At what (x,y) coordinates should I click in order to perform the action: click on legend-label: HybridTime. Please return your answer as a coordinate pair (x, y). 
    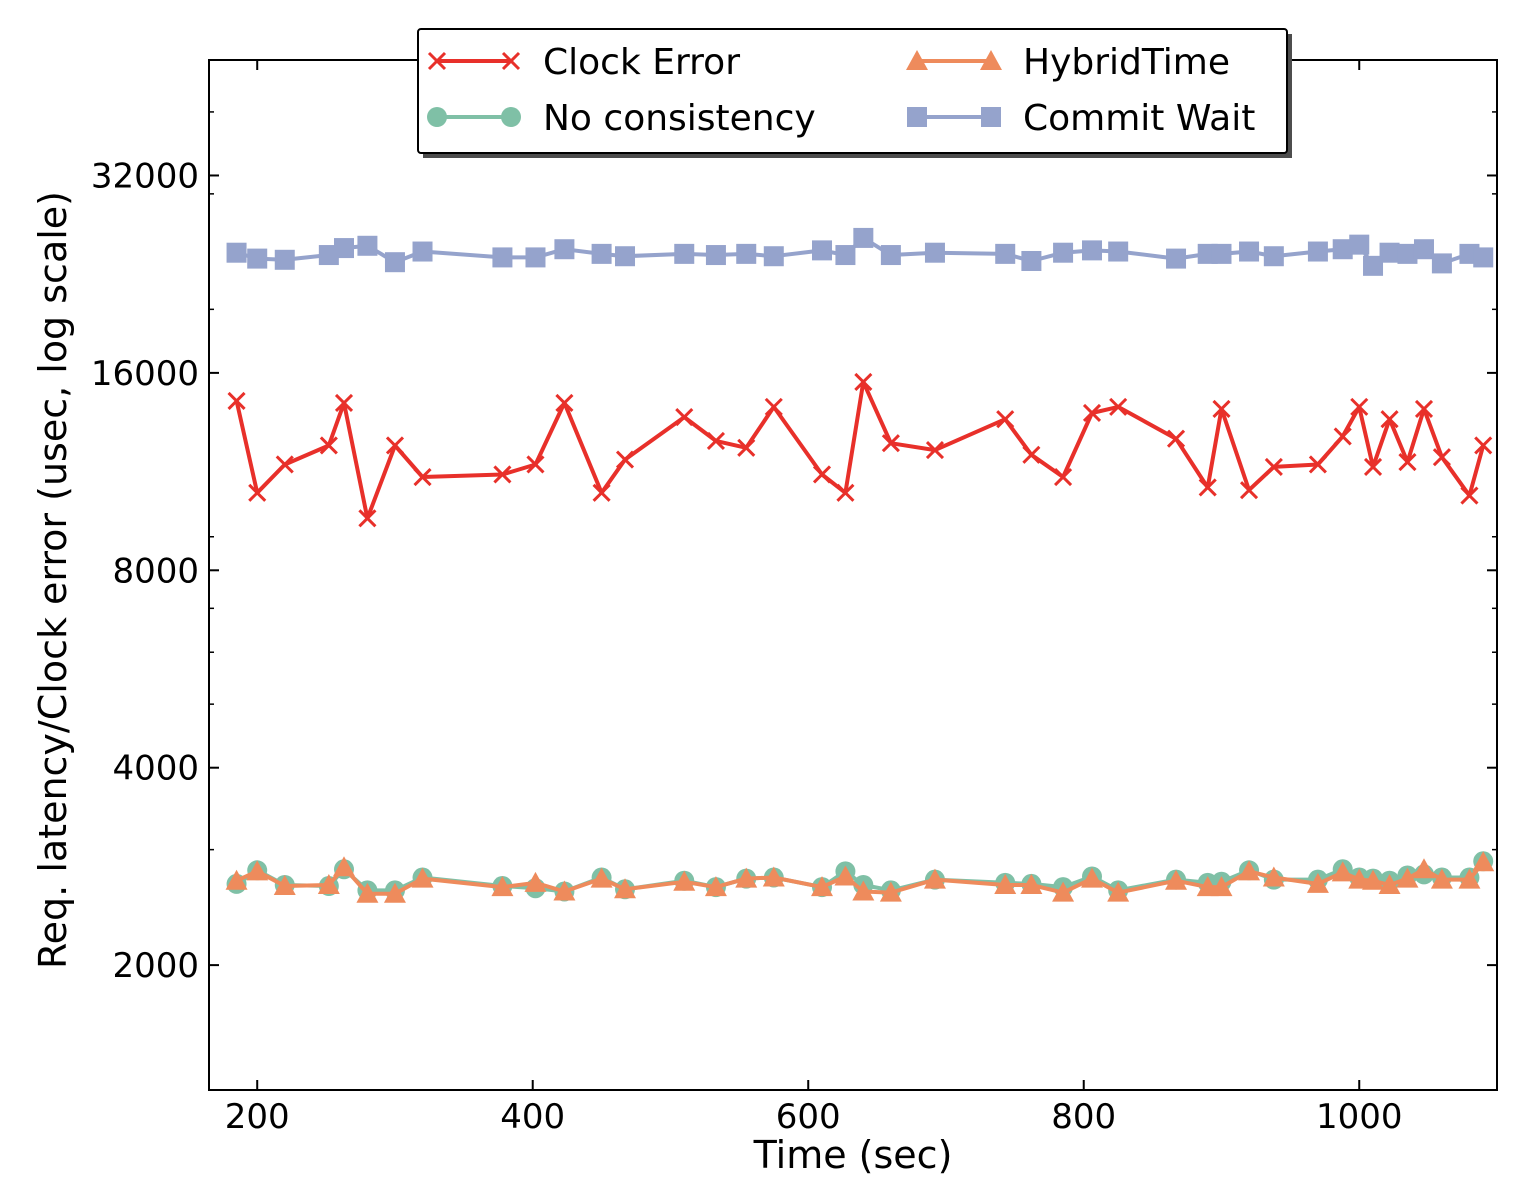
    Looking at the image, I should click on (1126, 62).